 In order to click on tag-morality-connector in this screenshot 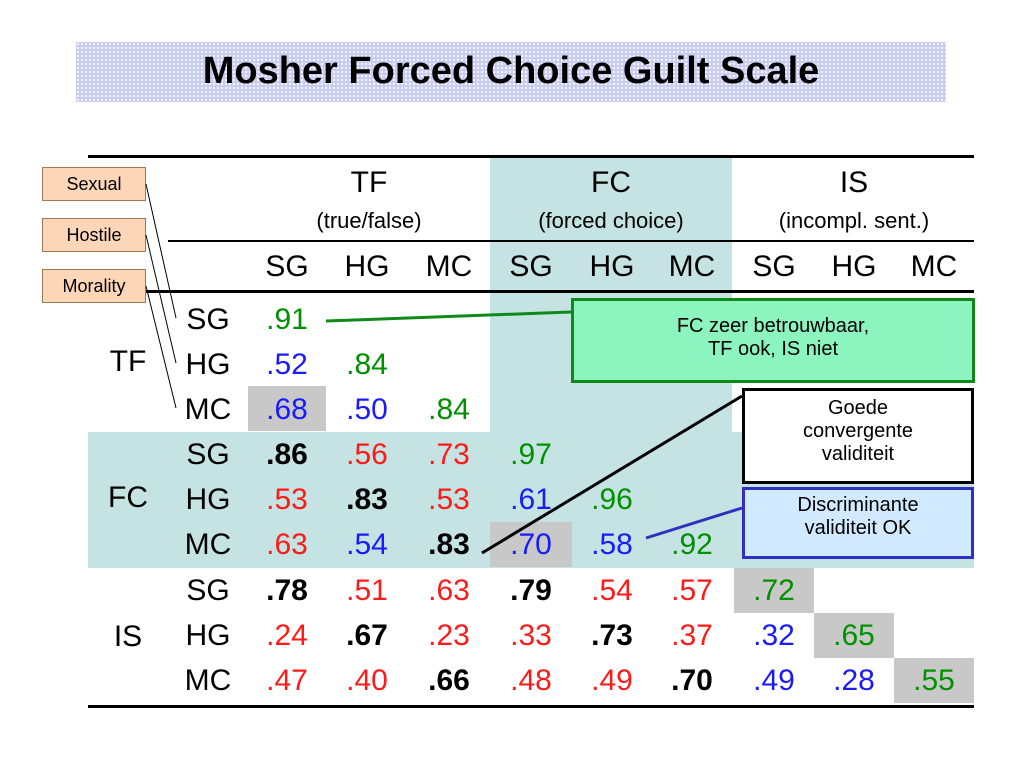, I will do `click(161, 347)`.